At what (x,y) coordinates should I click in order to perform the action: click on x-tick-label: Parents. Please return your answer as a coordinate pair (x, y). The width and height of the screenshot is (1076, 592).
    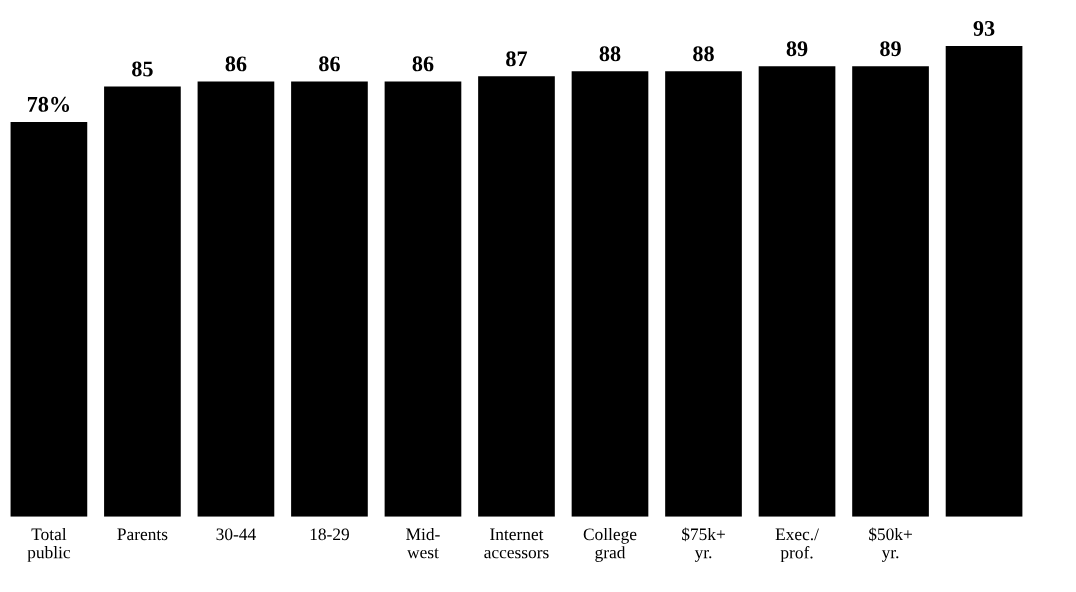
    Looking at the image, I should click on (142, 534).